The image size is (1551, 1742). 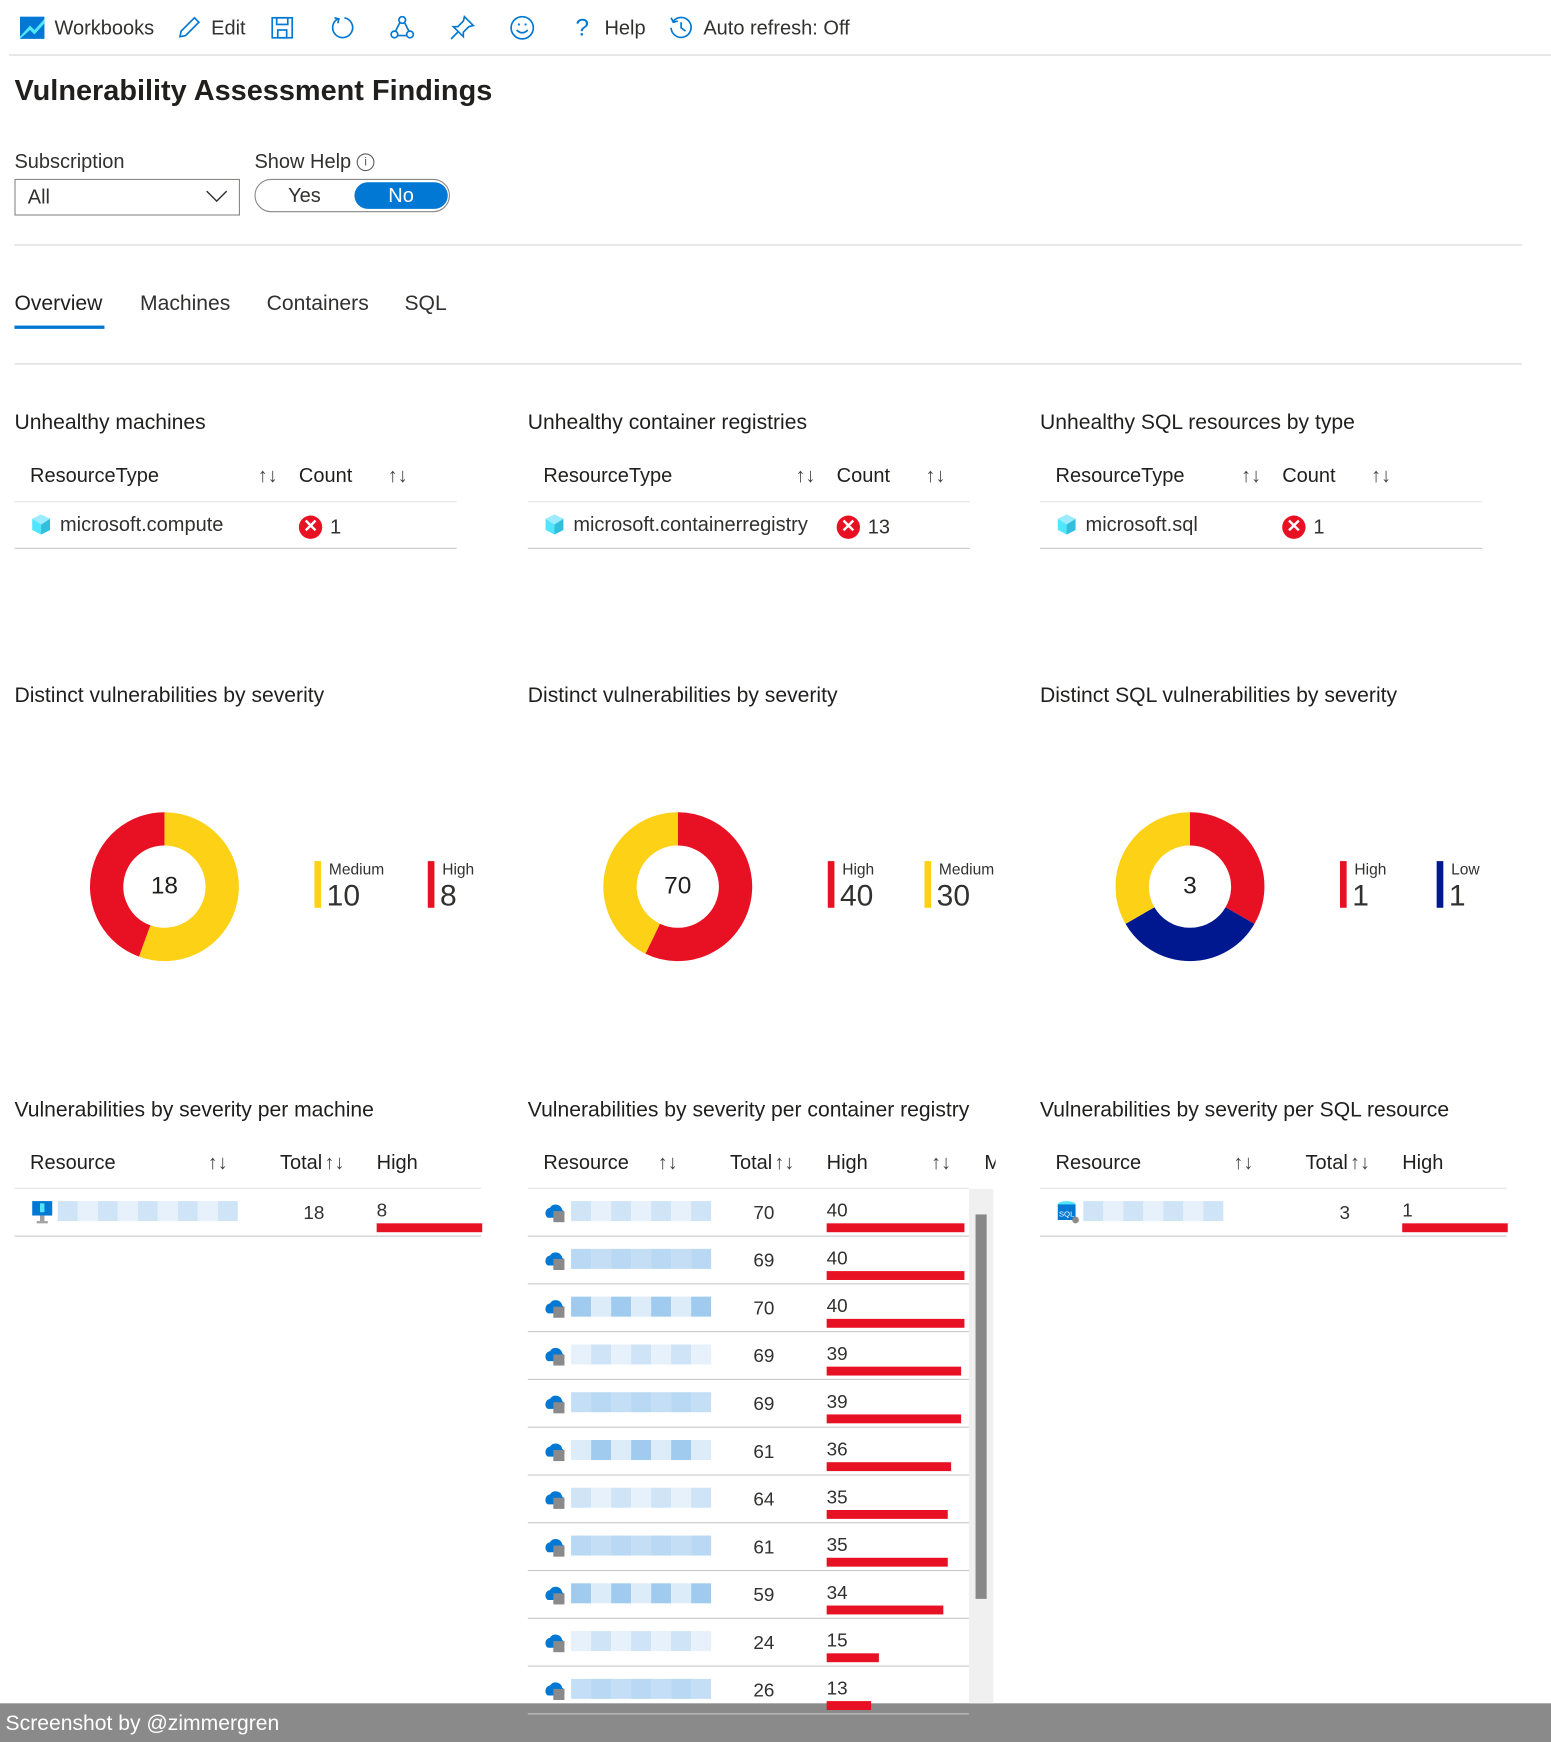 I want to click on donut-segment-low, so click(x=1190, y=934).